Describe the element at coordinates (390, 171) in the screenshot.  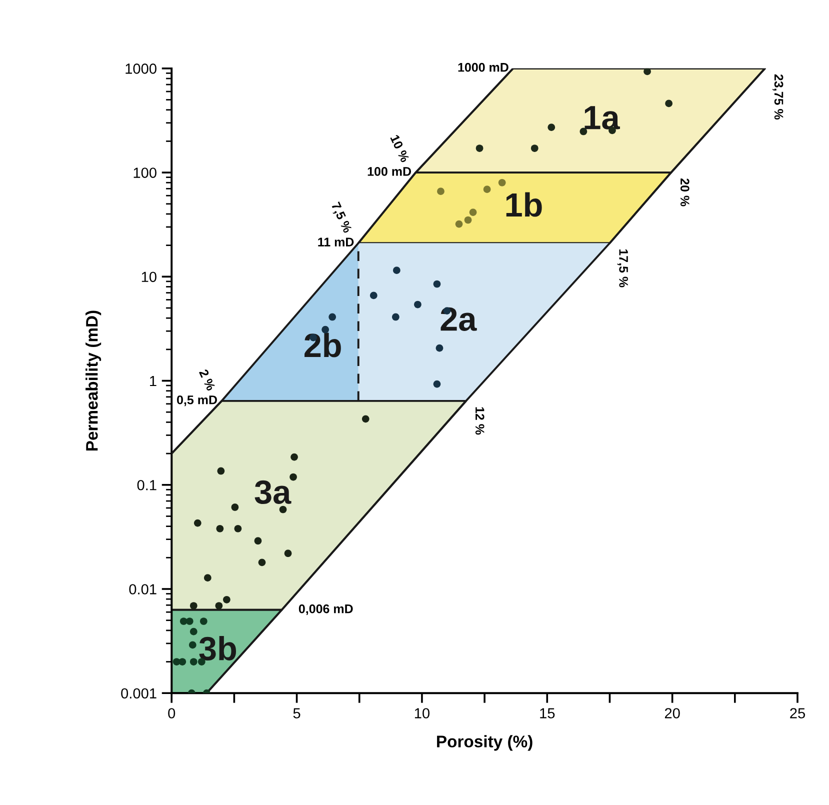
I see `annotation: 100 mD` at that location.